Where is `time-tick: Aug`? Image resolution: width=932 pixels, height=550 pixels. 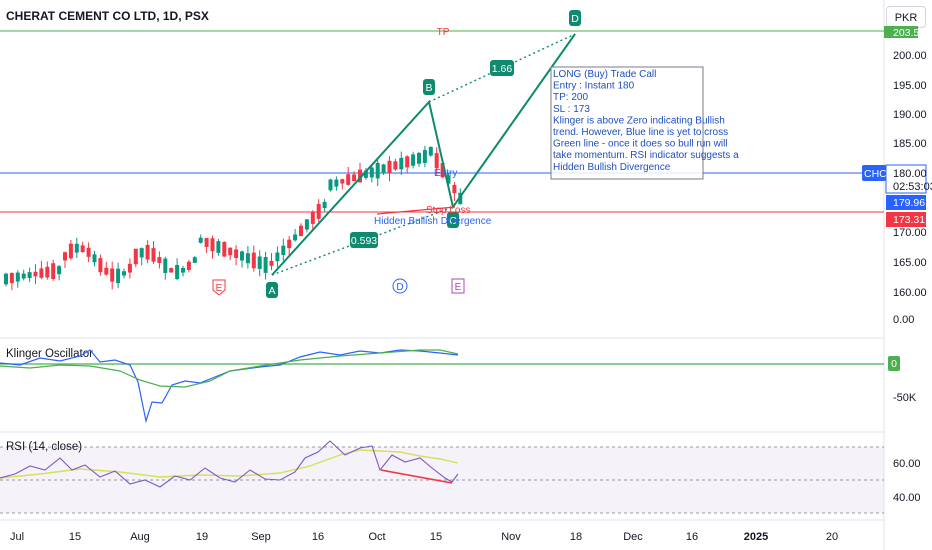
time-tick: Aug is located at coordinates (140, 537).